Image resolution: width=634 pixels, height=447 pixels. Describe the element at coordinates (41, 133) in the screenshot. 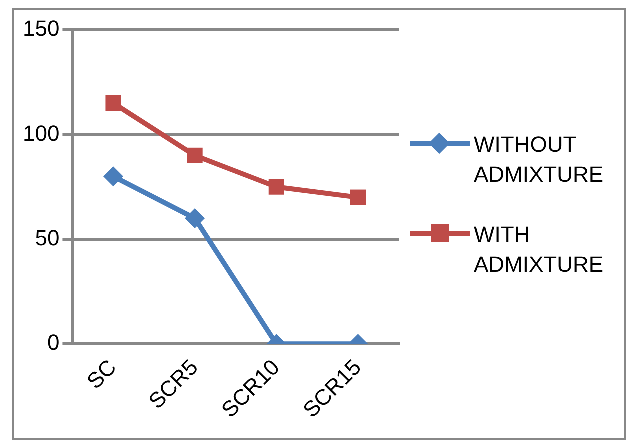

I see `y-tick-label: 100` at that location.